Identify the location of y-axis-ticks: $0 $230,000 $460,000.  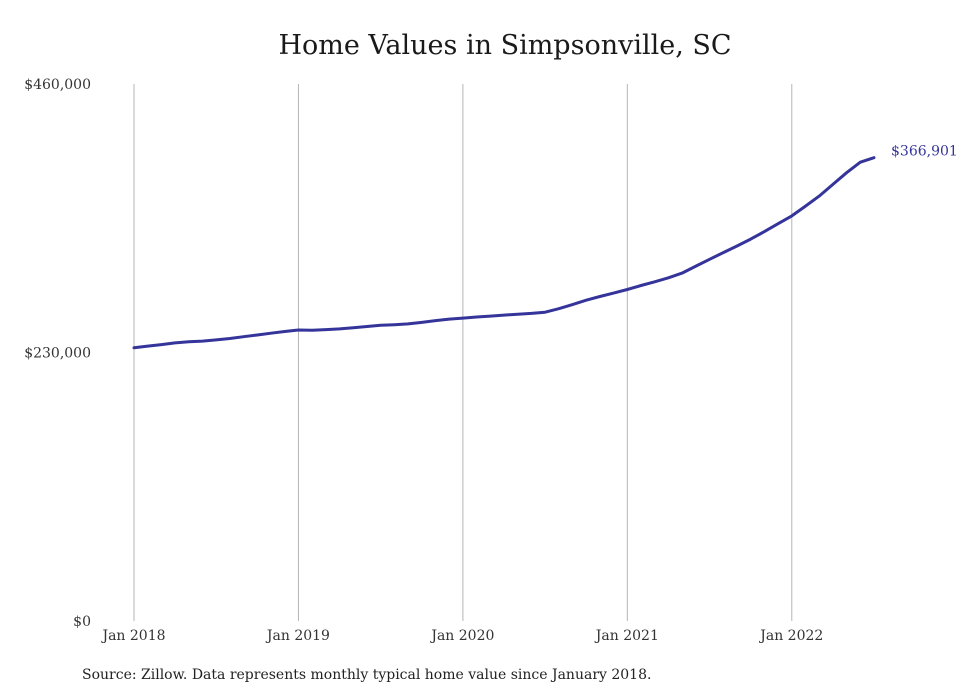
(57, 353).